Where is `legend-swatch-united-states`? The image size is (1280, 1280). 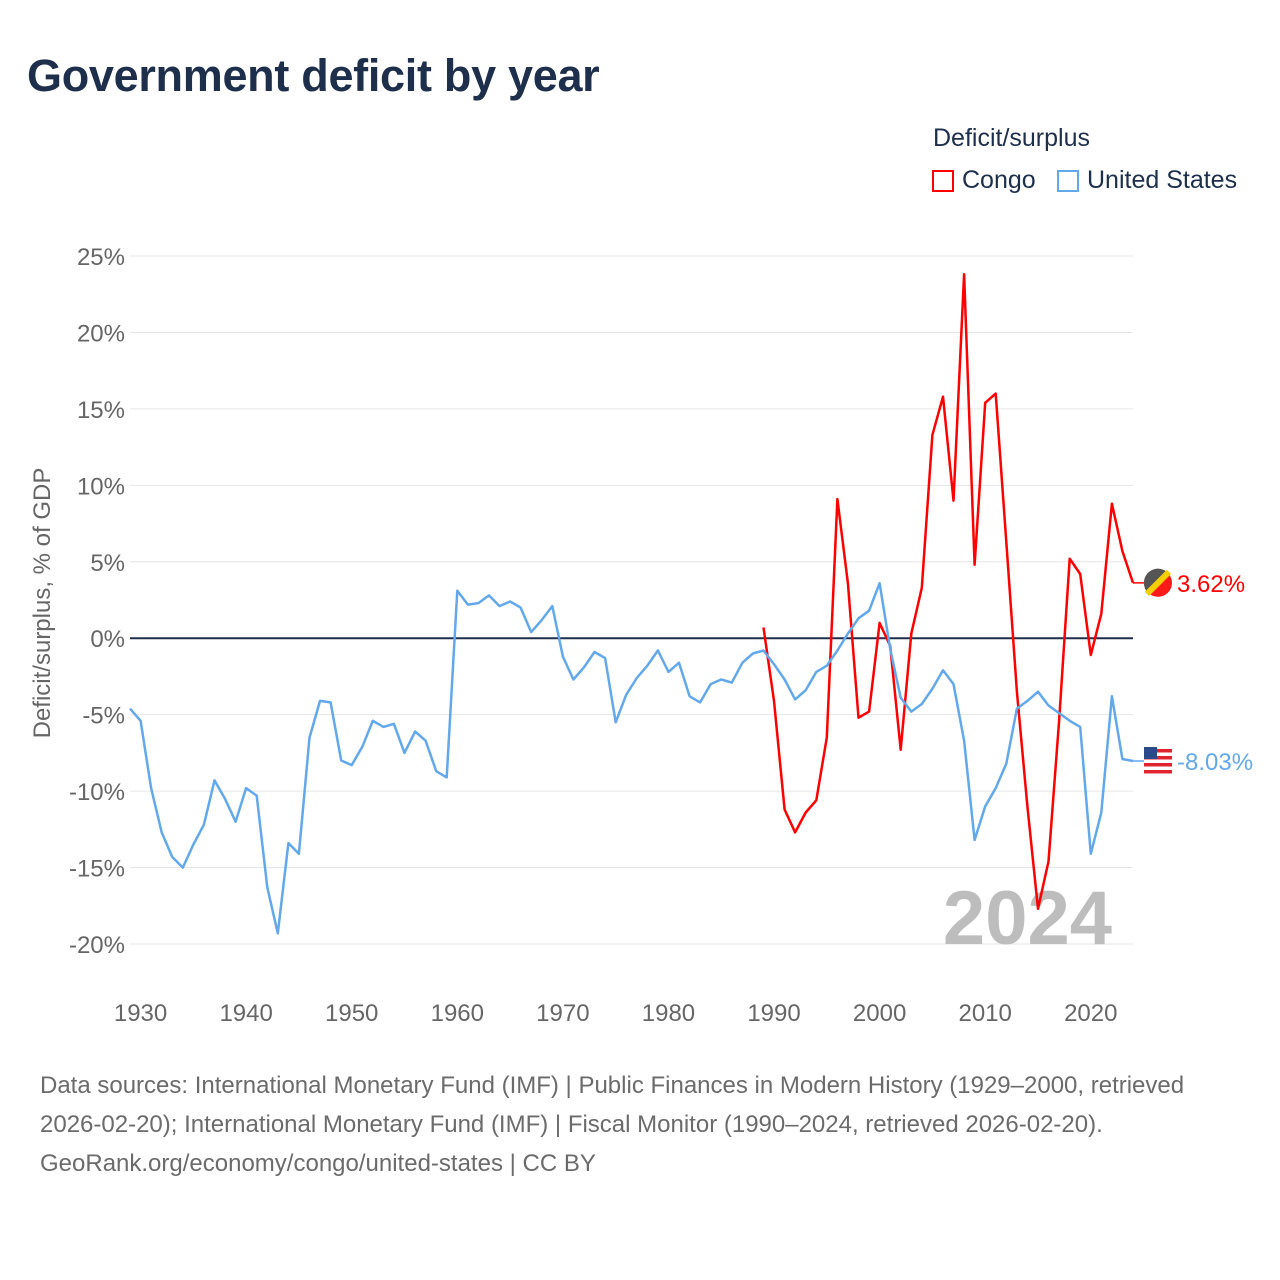 legend-swatch-united-states is located at coordinates (1068, 180).